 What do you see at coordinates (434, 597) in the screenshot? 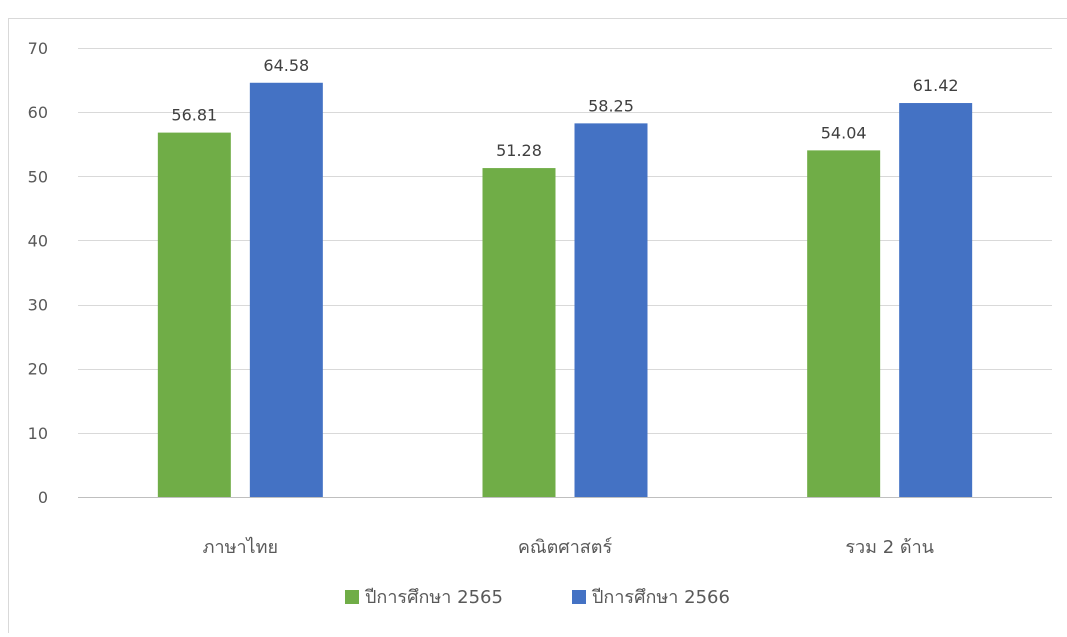
I see `legend-entry: ปีการศึกษา 2565` at bounding box center [434, 597].